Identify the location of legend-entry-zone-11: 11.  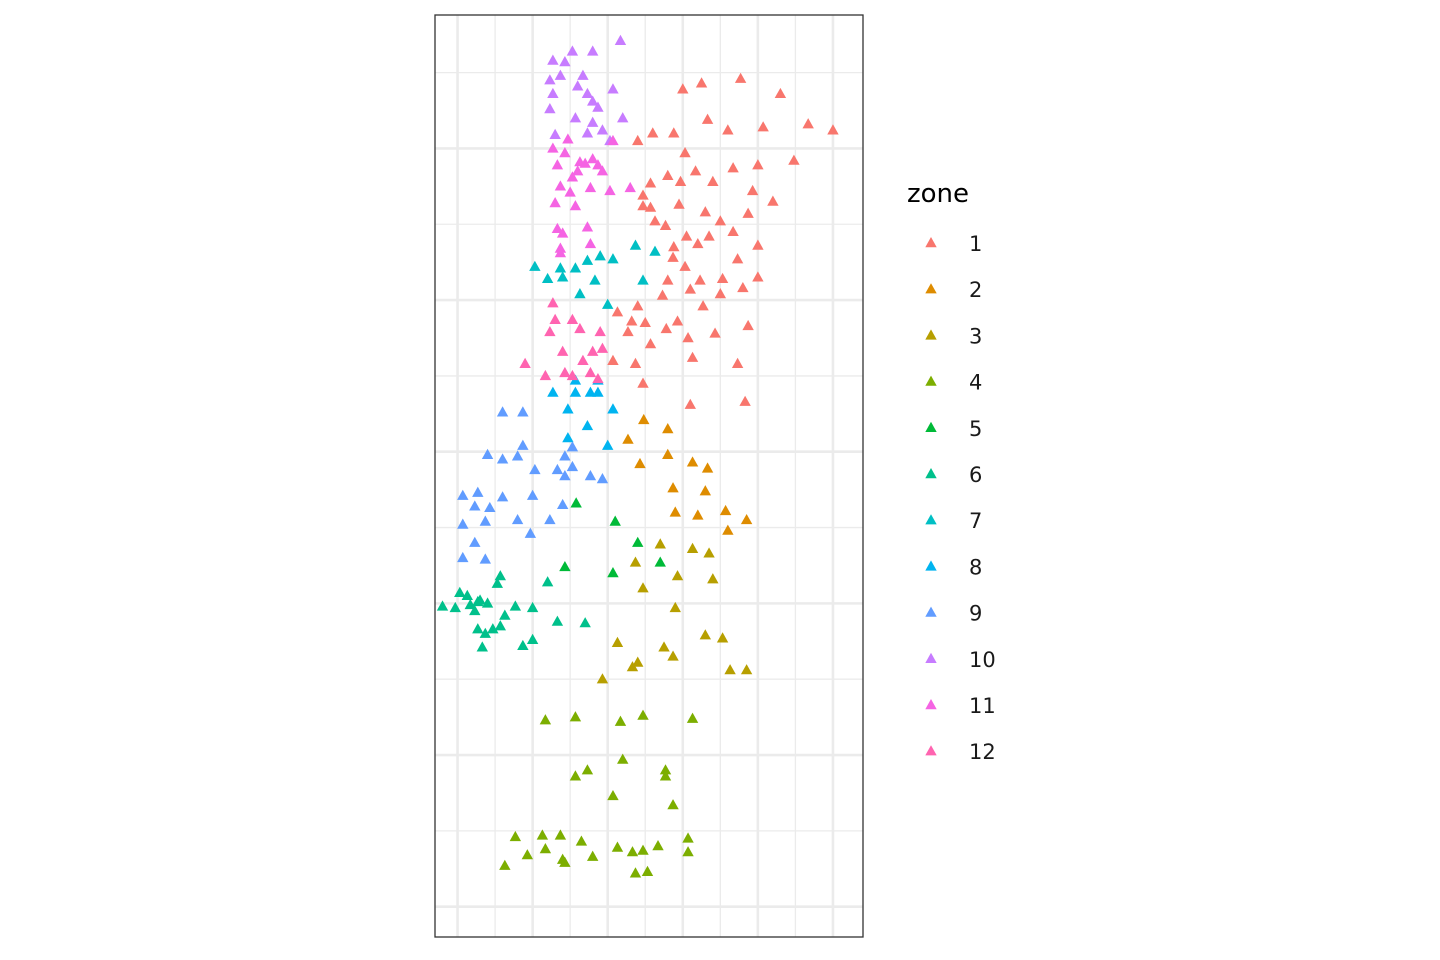
(960, 706).